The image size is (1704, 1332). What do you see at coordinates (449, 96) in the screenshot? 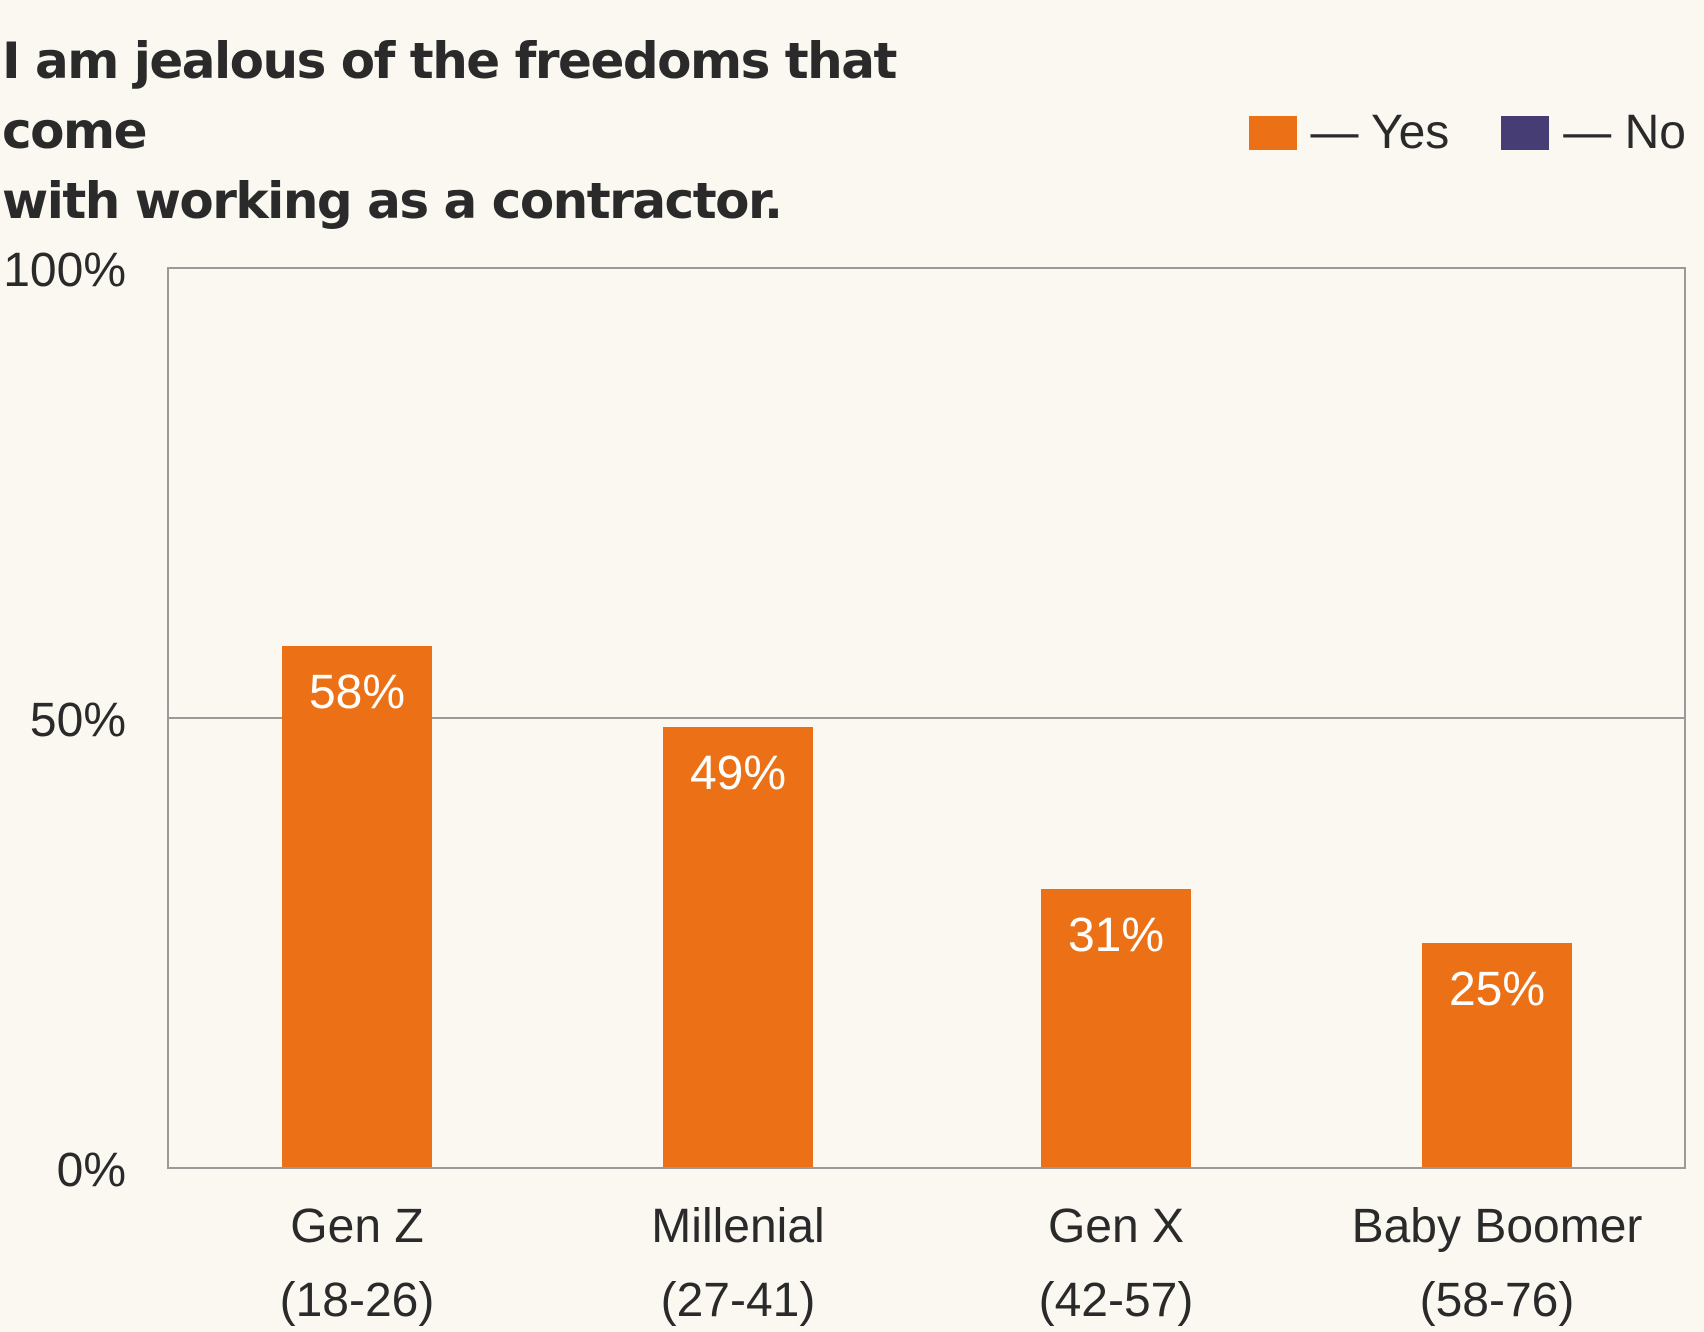
I see `chart-title-line-1: I am jealous of the freedoms that come` at bounding box center [449, 96].